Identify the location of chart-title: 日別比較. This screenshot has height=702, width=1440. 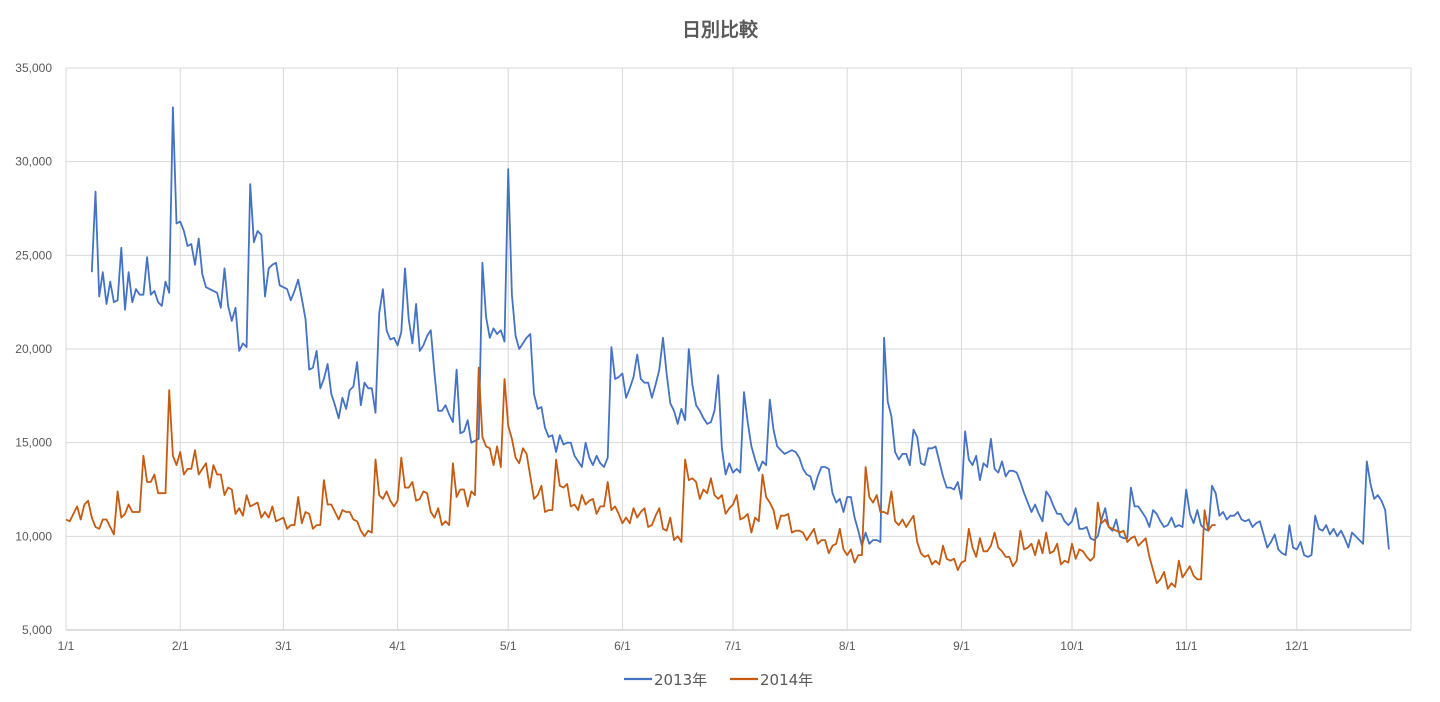
(720, 29).